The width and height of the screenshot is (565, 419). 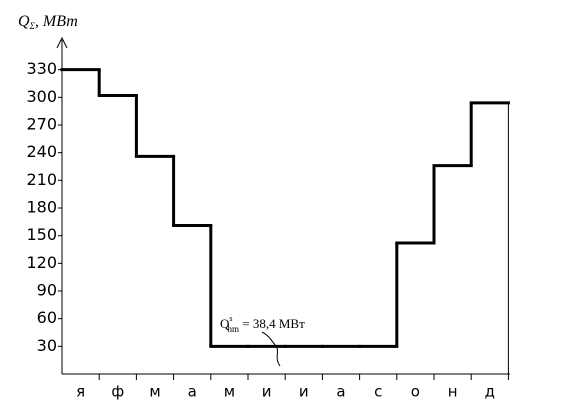 I want to click on y-axis-label: QΣ, МВт, so click(x=48, y=22).